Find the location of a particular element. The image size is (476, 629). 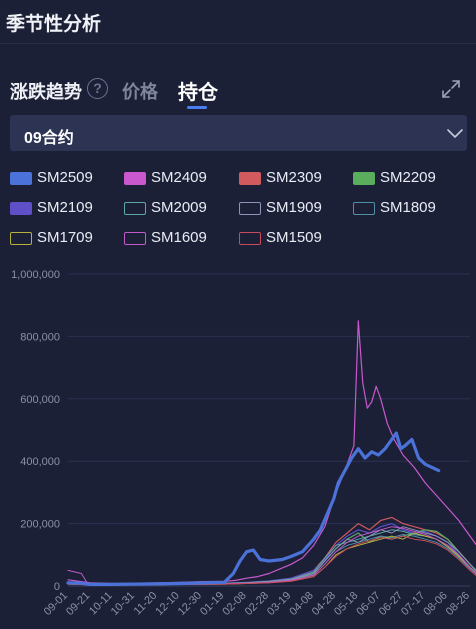

series-line-sm2209 is located at coordinates (271, 557).